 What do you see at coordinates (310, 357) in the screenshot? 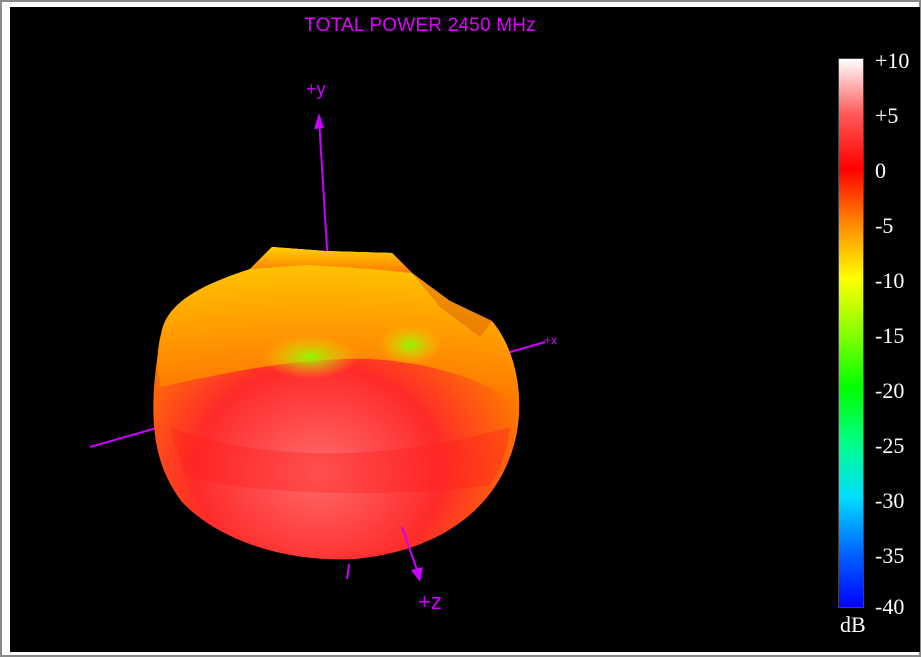
I see `pattern-null-left` at bounding box center [310, 357].